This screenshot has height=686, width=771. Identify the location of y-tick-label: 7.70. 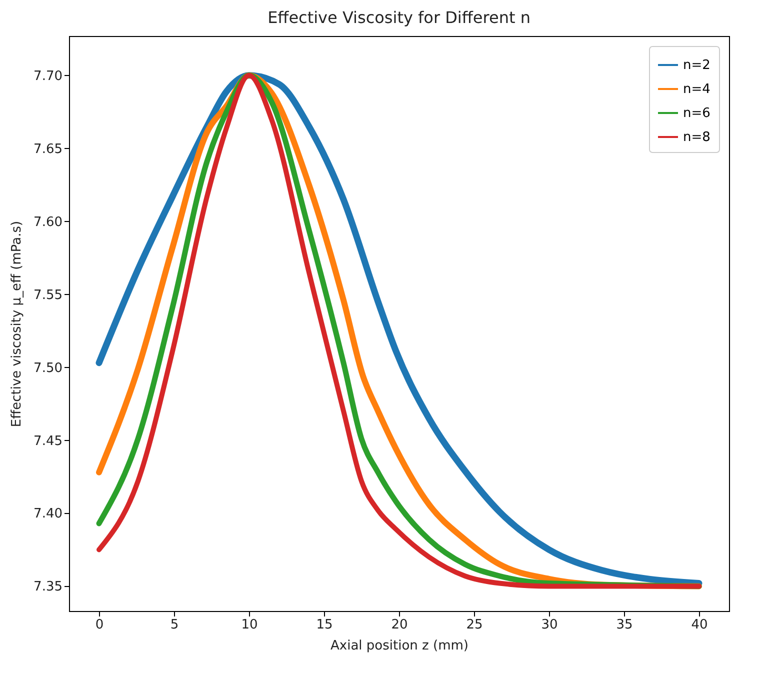
(48, 76).